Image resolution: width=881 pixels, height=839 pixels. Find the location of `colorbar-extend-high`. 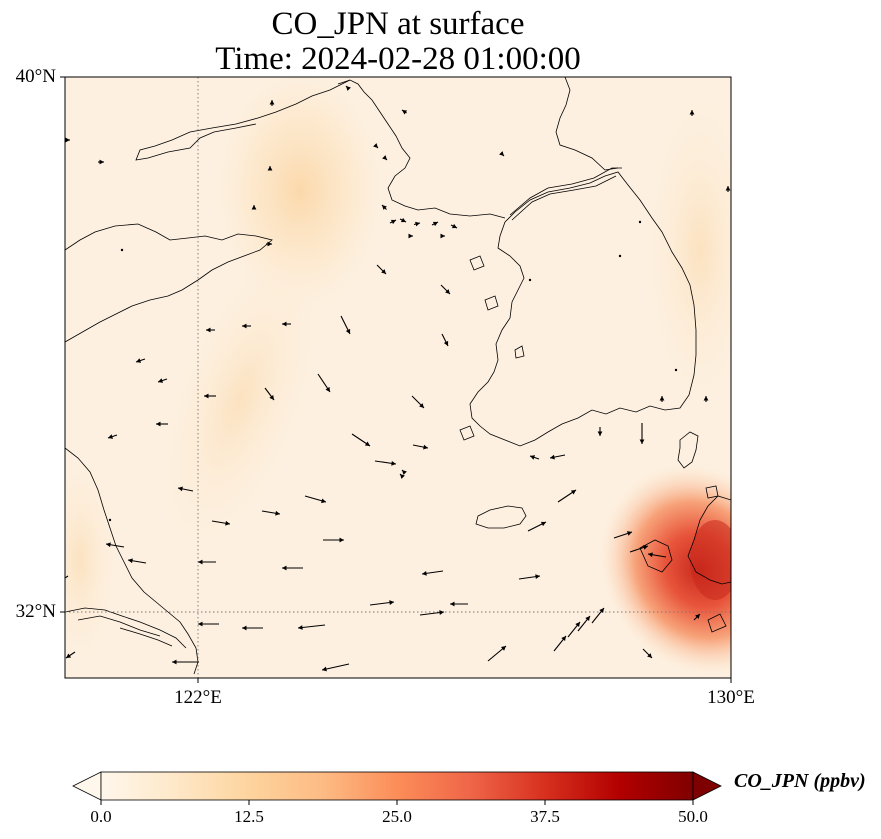

colorbar-extend-high is located at coordinates (707, 786).